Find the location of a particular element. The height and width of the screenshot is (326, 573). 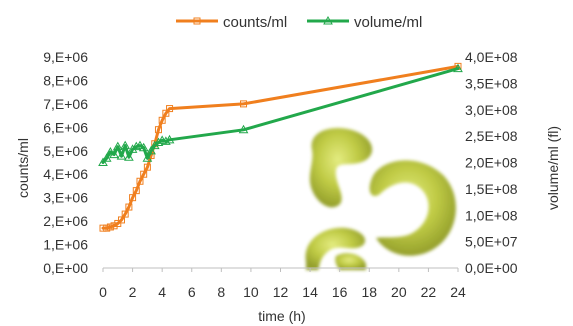

x-tick-label: 10 is located at coordinates (251, 292).